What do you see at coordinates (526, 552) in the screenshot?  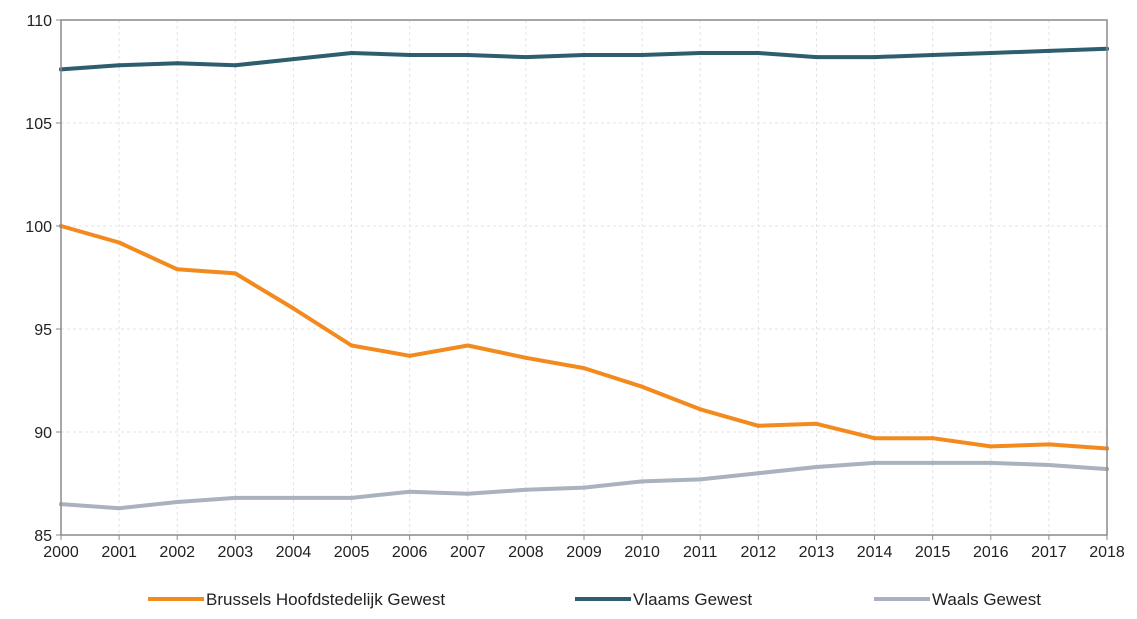 I see `x-tick-label: 2008` at bounding box center [526, 552].